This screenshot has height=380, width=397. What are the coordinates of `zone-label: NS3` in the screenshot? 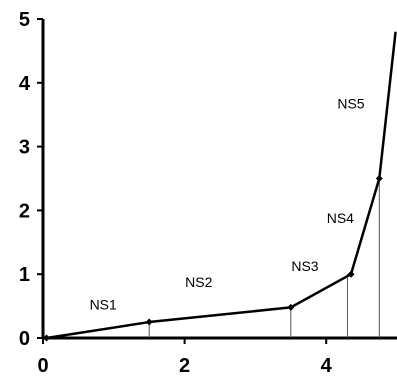 It's located at (304, 266).